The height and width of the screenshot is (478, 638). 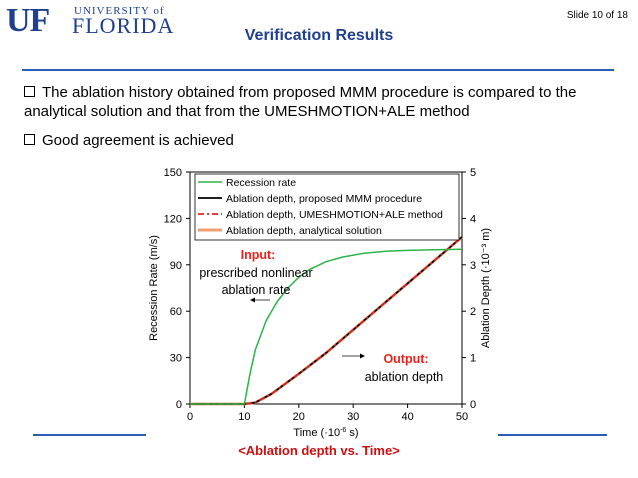 What do you see at coordinates (89, 435) in the screenshot?
I see `footer-divider-left` at bounding box center [89, 435].